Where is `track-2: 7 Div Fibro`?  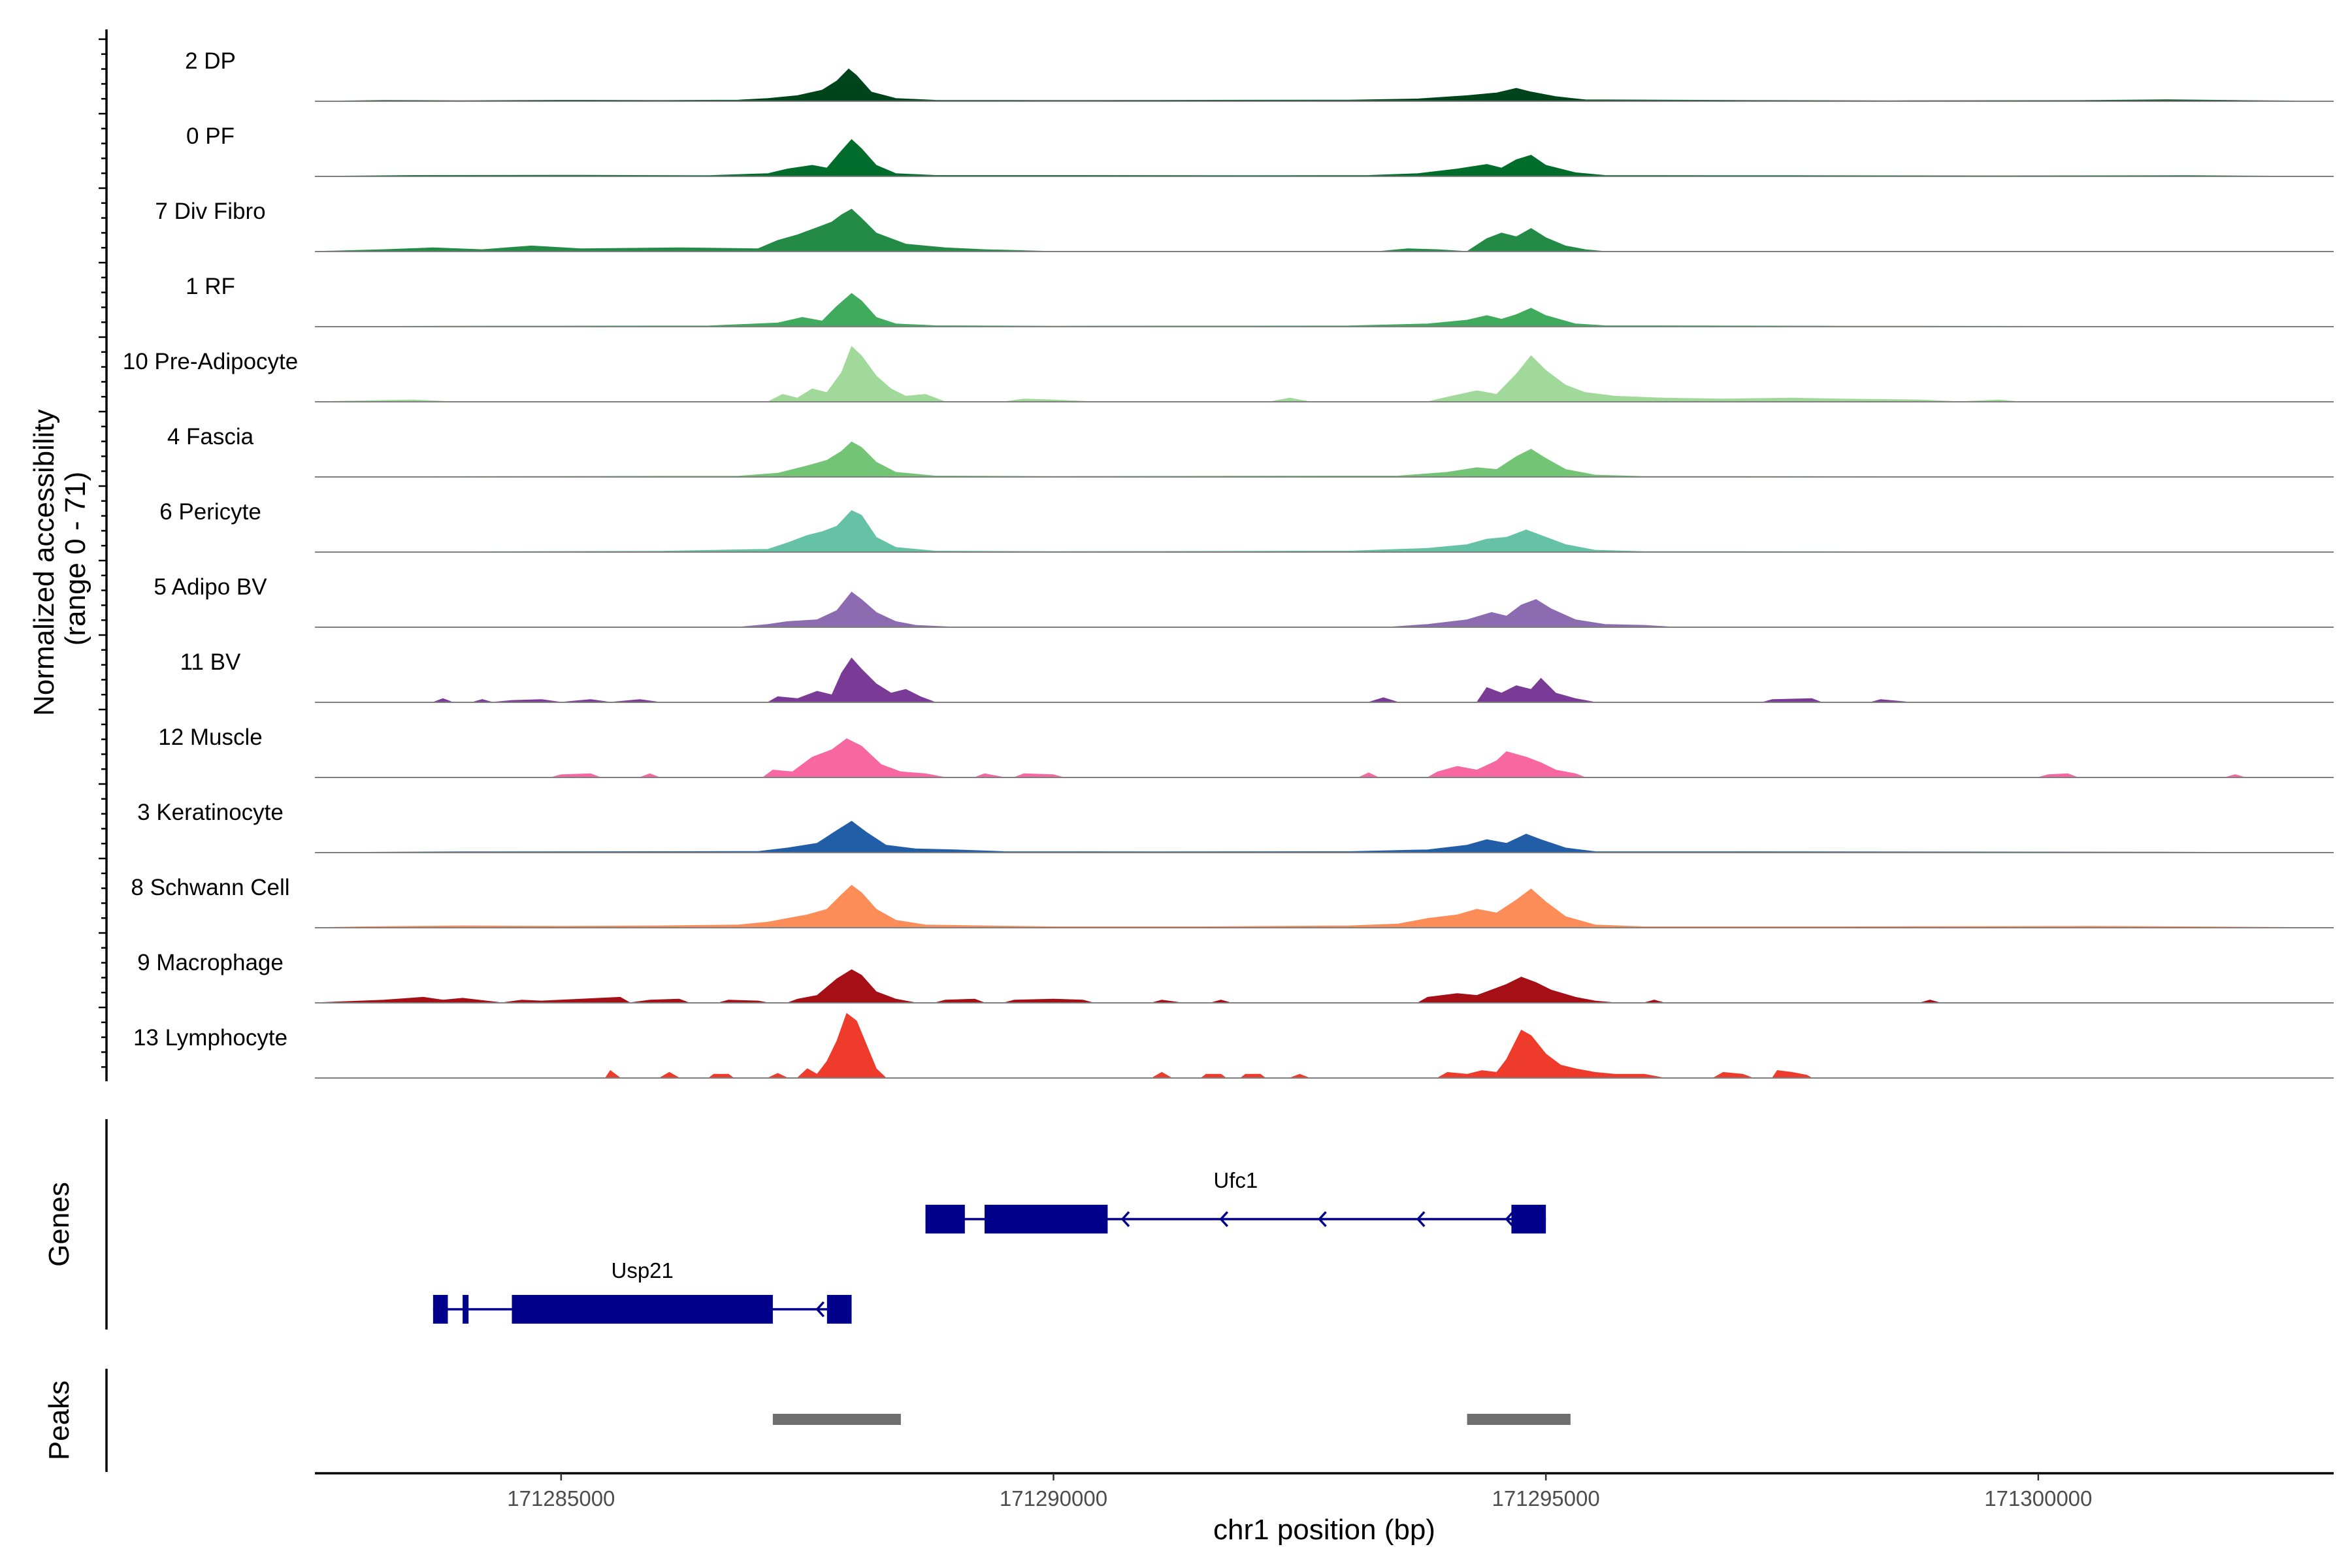 track-2: 7 Div Fibro is located at coordinates (1244, 225).